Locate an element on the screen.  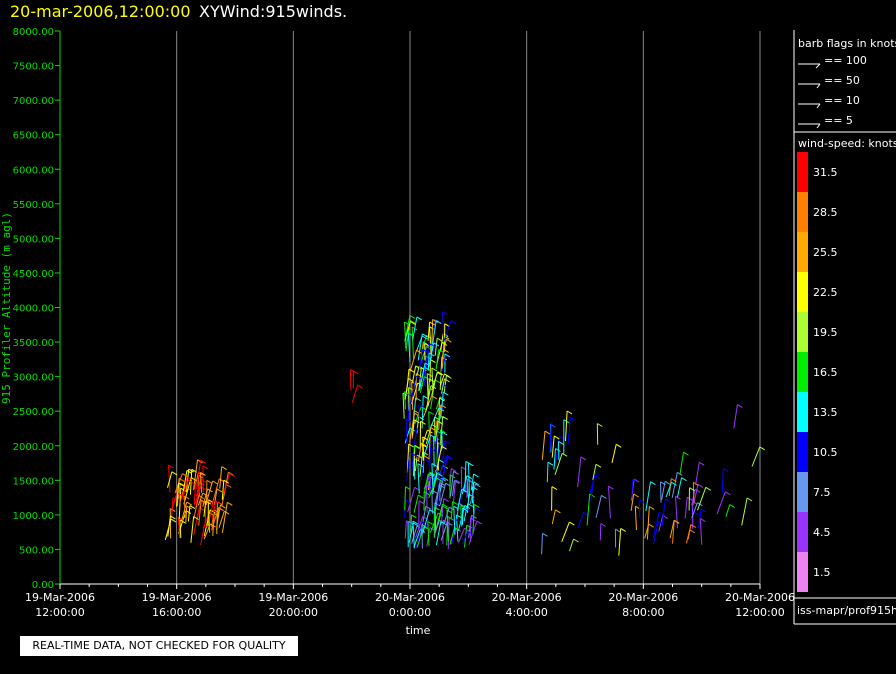
y-tick-label: 3500.00 is located at coordinates (33, 343).